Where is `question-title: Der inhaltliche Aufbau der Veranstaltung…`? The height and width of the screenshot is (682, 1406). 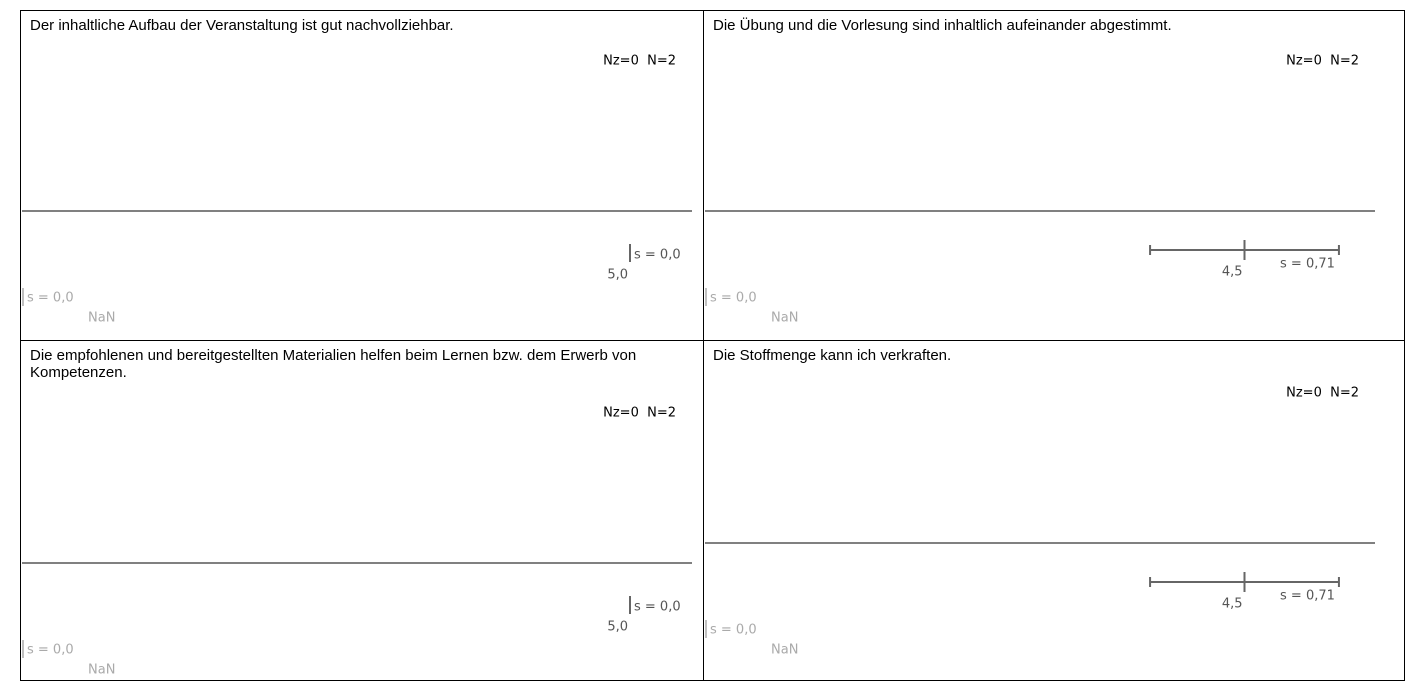
question-title: Der inhaltliche Aufbau der Veranstaltung… is located at coordinates (242, 25).